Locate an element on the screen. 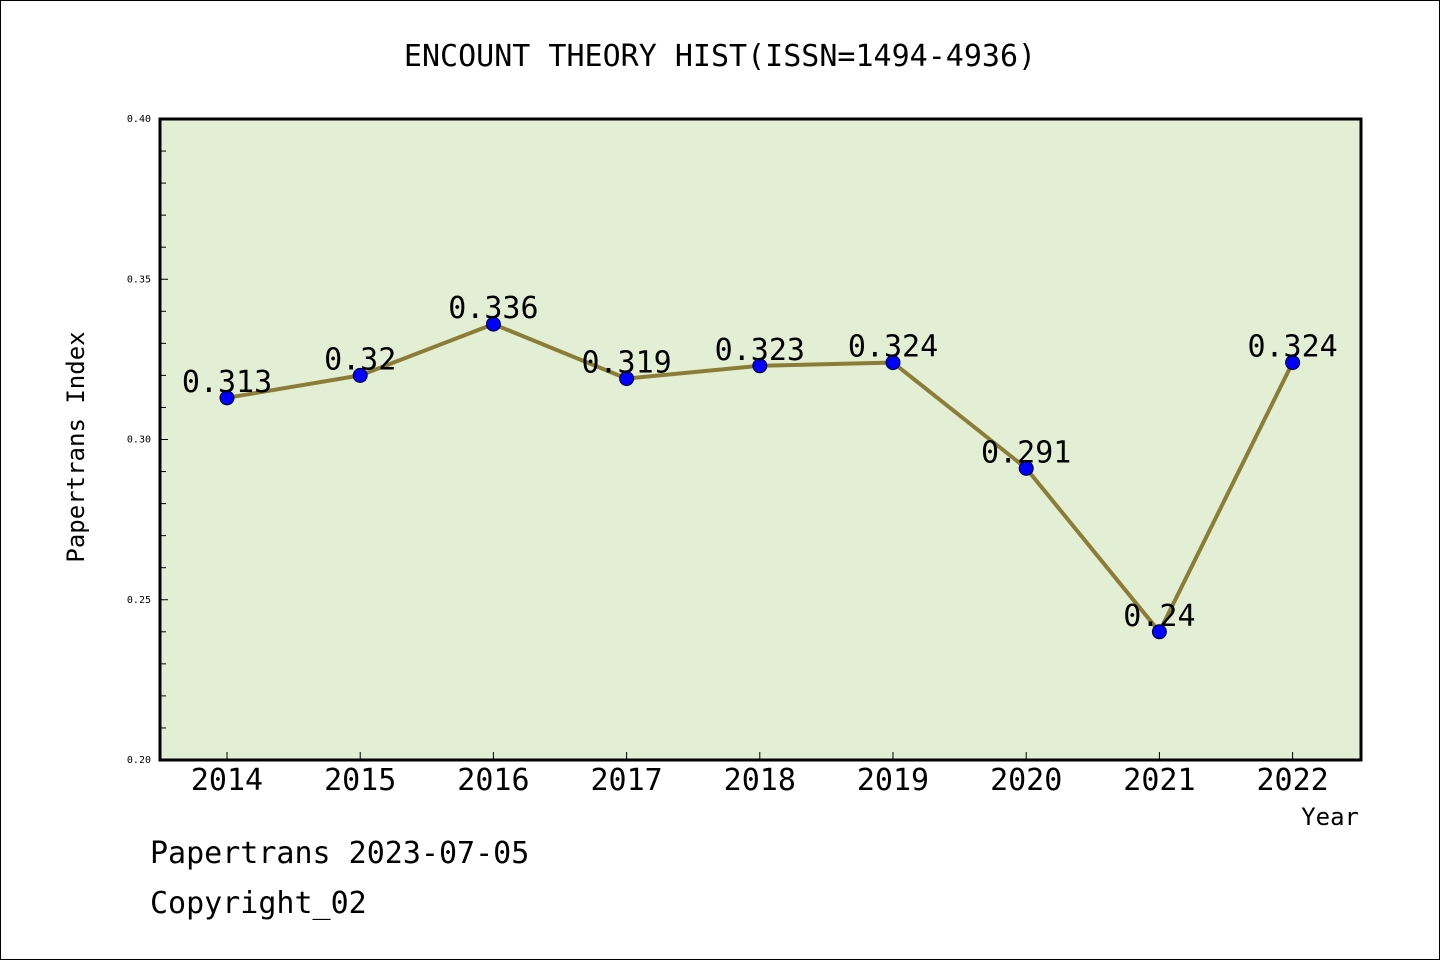 The width and height of the screenshot is (1440, 960). data-label: 0.291 is located at coordinates (1026, 452).